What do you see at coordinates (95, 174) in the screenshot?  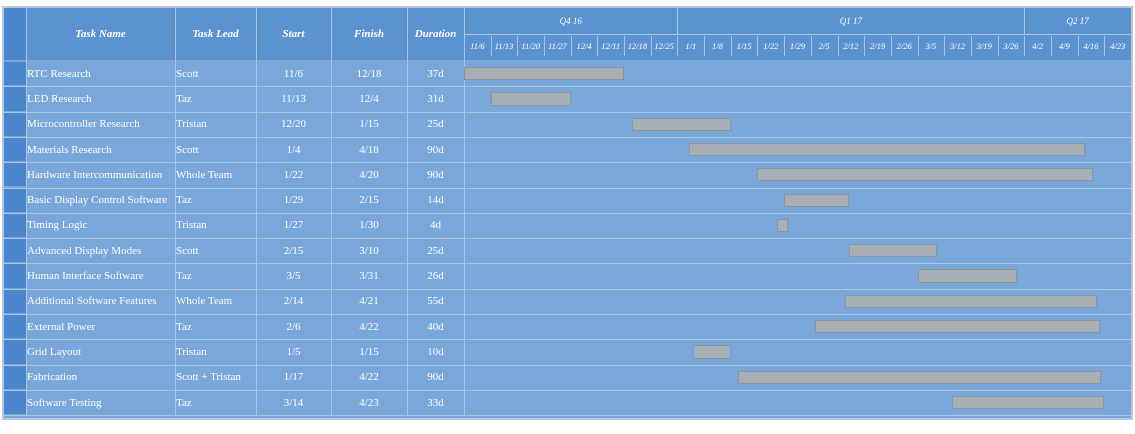 I see `task-name-cell: Hardware Intercommunication` at bounding box center [95, 174].